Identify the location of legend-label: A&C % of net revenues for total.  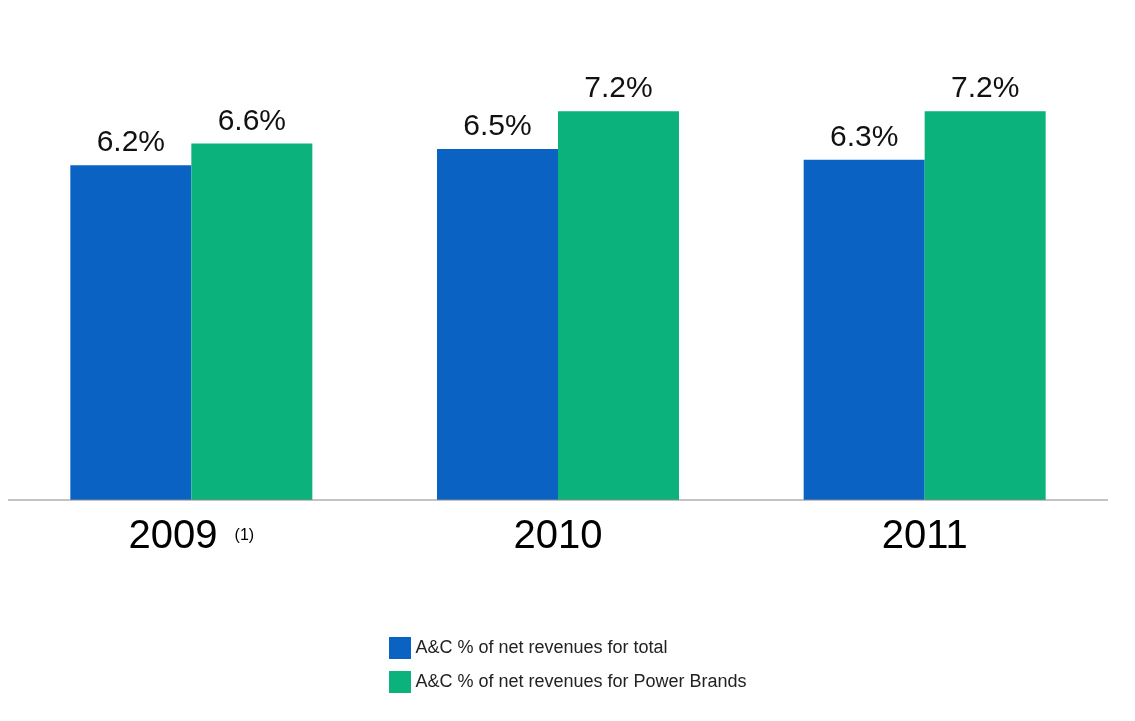
(541, 647).